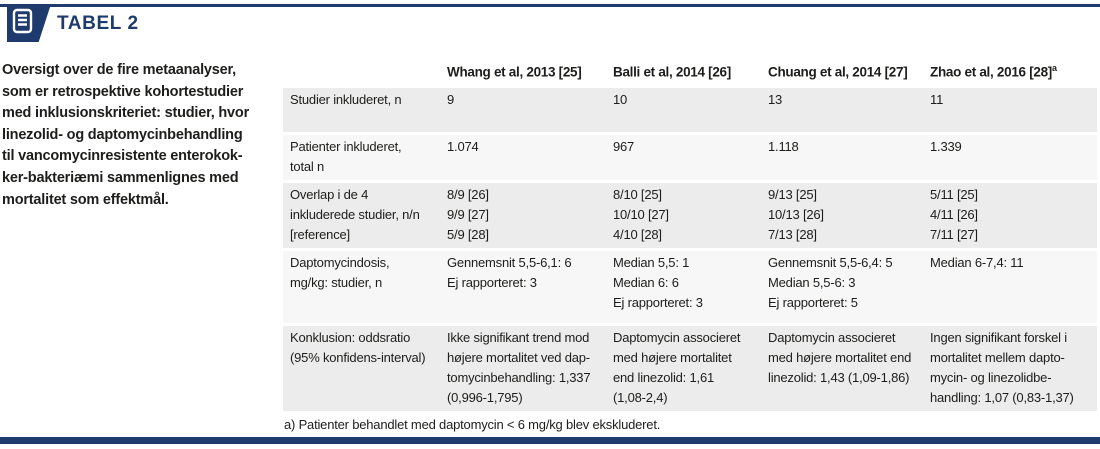  I want to click on table-cell: 5/11 [25] 4/11 [26] 7/11 [27], so click(1010, 215).